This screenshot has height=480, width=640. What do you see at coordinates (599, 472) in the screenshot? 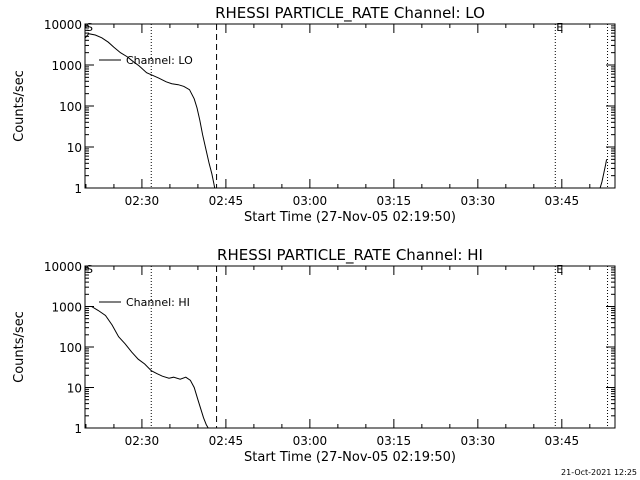
I see `footer-timestamp: 21-Oct-2021 12:25` at bounding box center [599, 472].